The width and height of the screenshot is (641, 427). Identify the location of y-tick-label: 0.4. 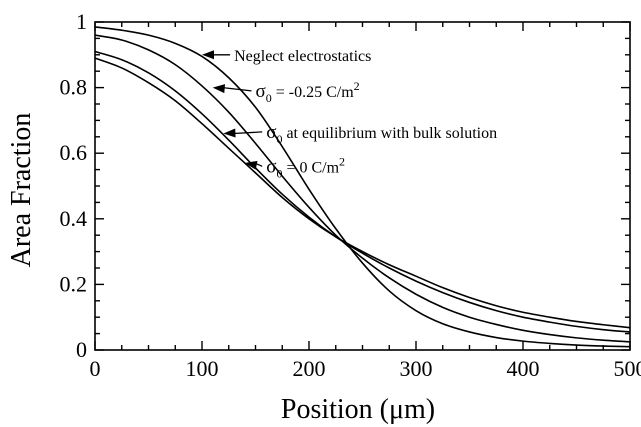
(74, 218).